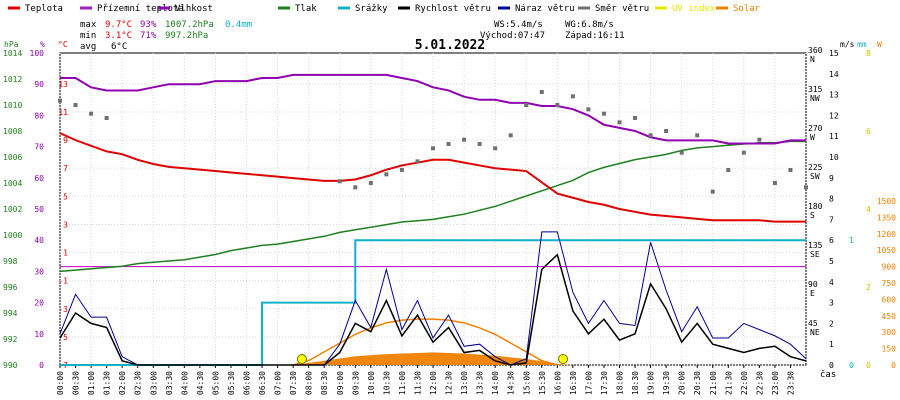 This screenshot has height=400, width=900. What do you see at coordinates (697, 383) in the screenshot?
I see `x-tick-label: 20:30` at bounding box center [697, 383].